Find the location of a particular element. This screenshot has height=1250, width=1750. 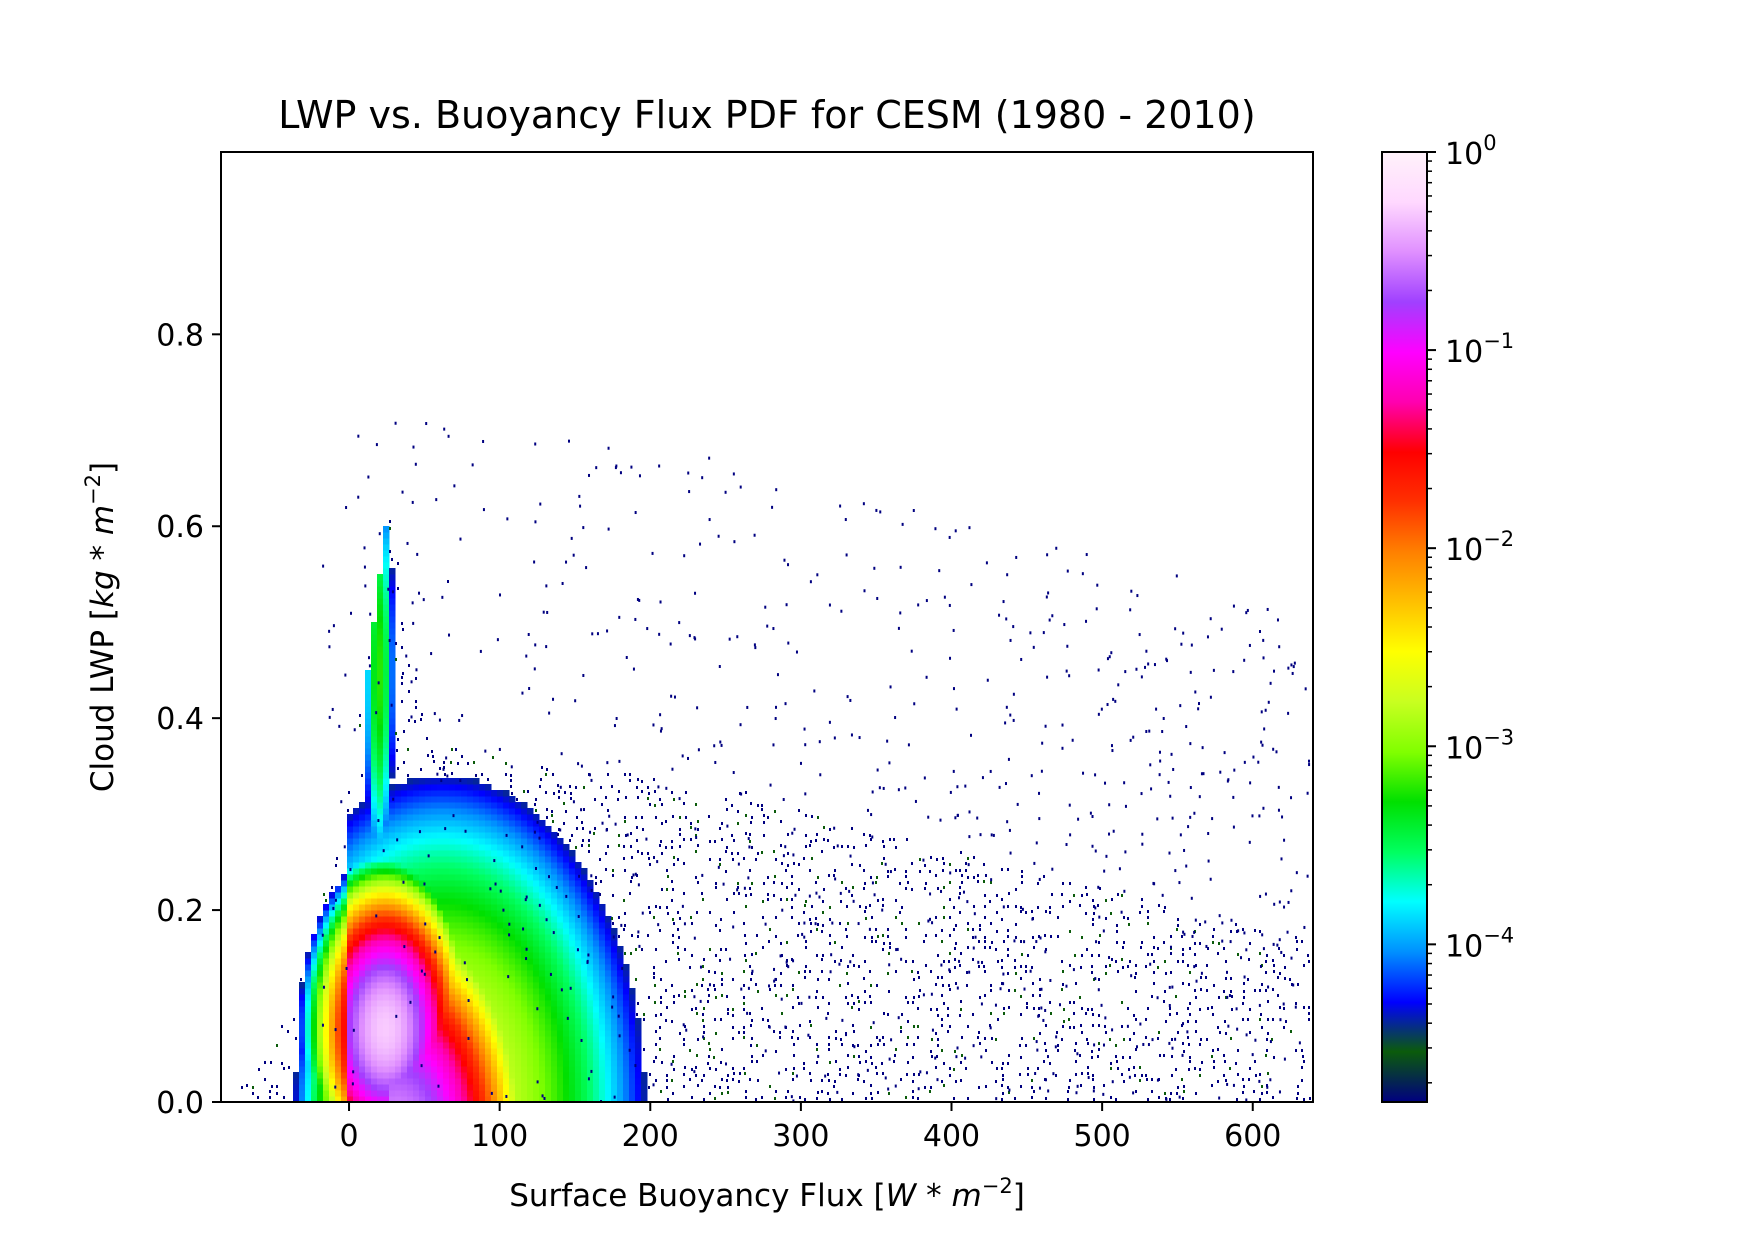

y-axis-ticks: 0.0 0.2 0.4 0.6 0.8 is located at coordinates (188, 719).